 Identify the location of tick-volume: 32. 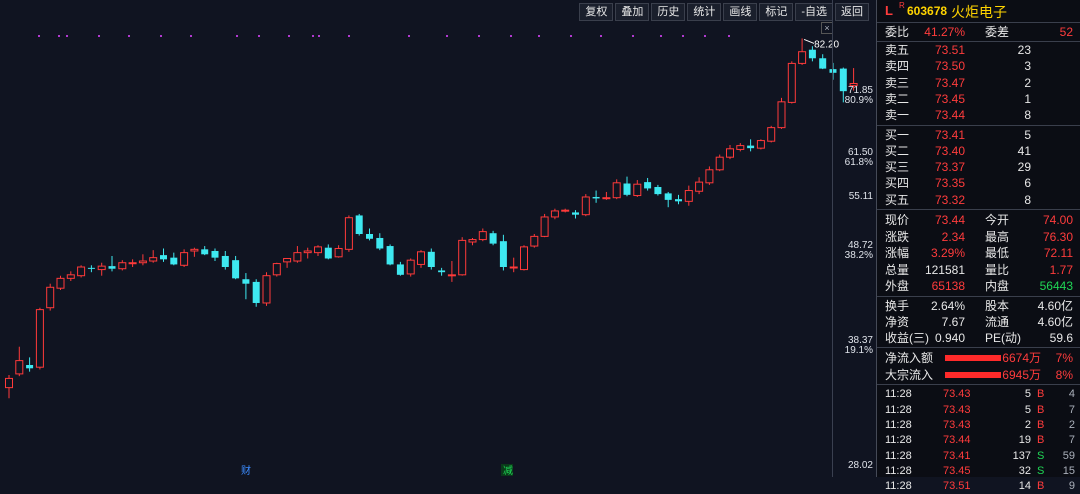
(1024, 470).